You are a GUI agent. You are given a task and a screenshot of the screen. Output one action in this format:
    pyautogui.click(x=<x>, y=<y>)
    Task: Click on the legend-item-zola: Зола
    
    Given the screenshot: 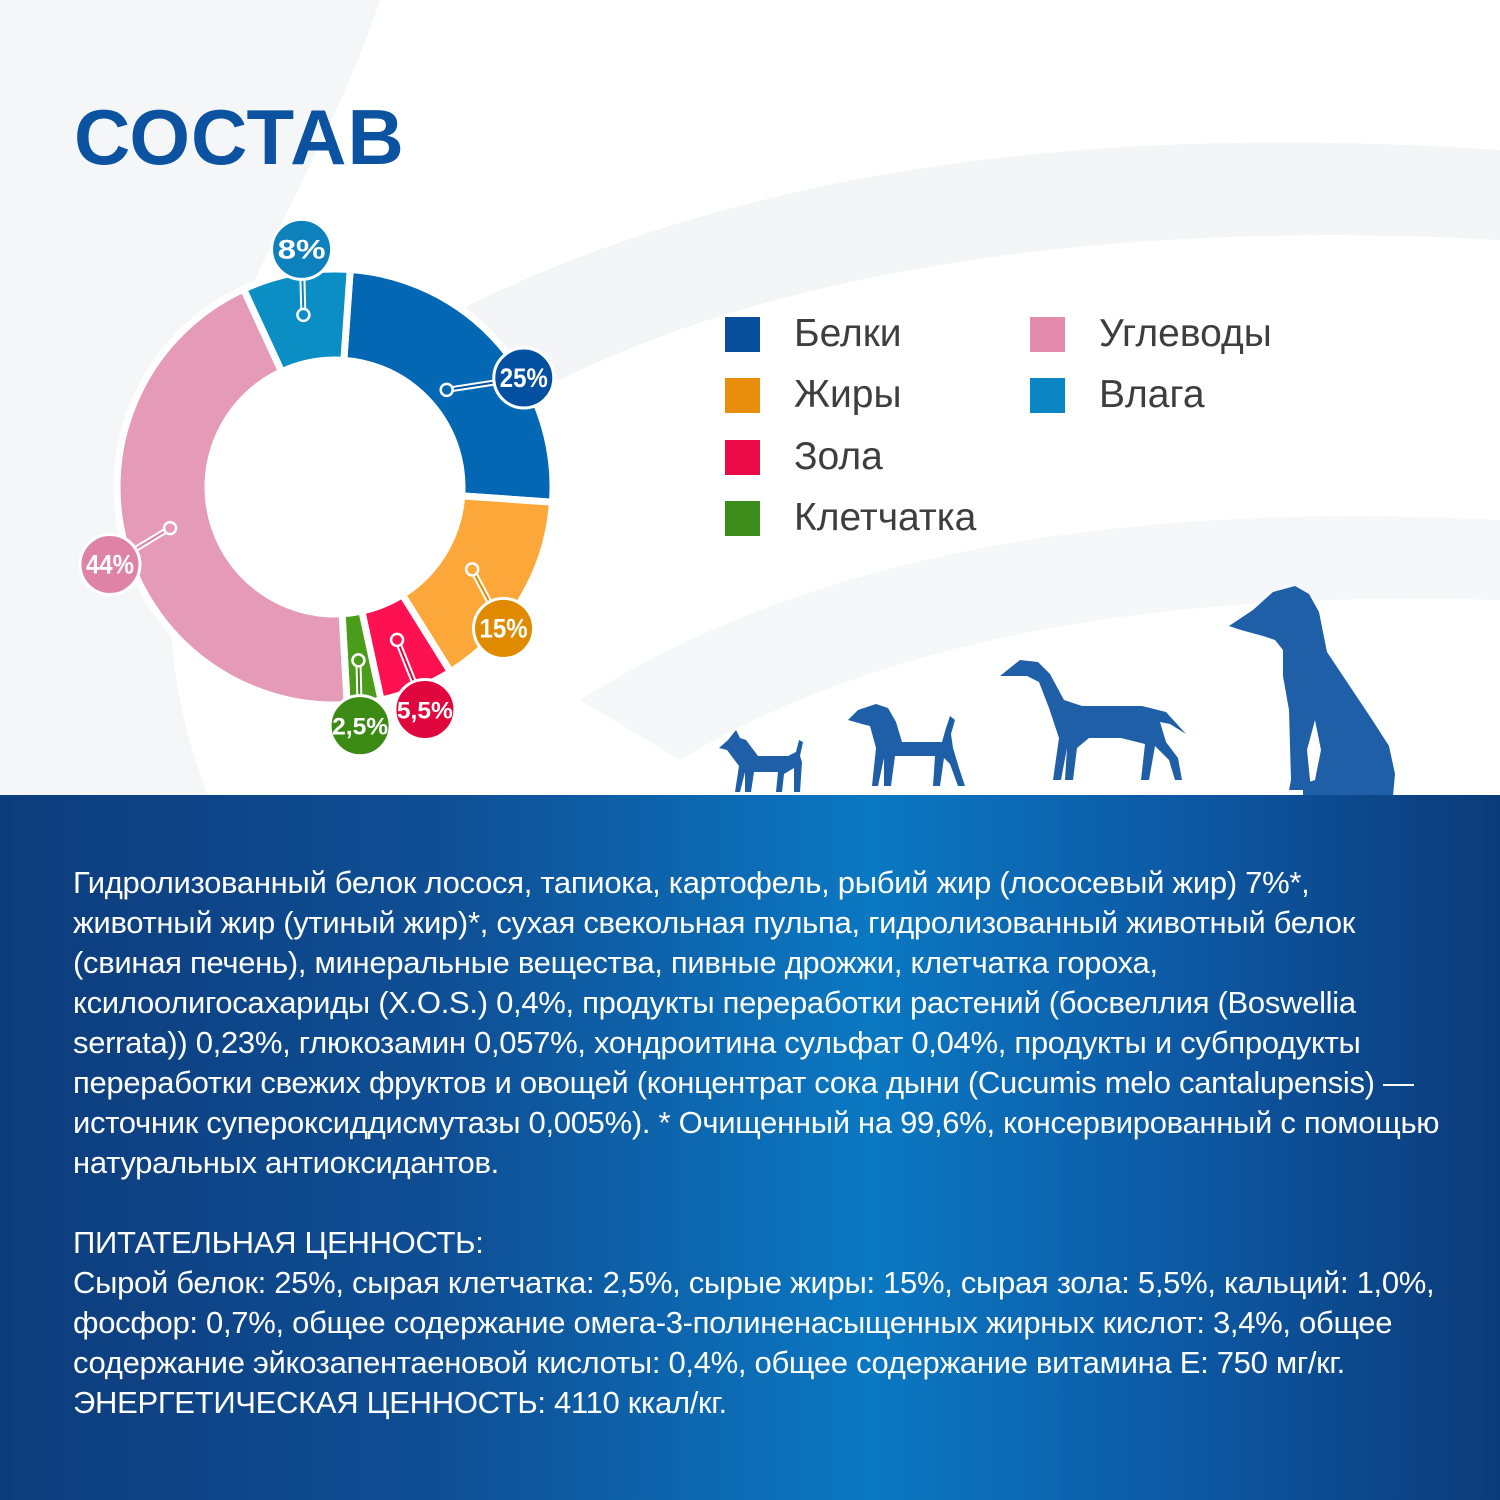 What is the action you would take?
    pyautogui.click(x=804, y=457)
    